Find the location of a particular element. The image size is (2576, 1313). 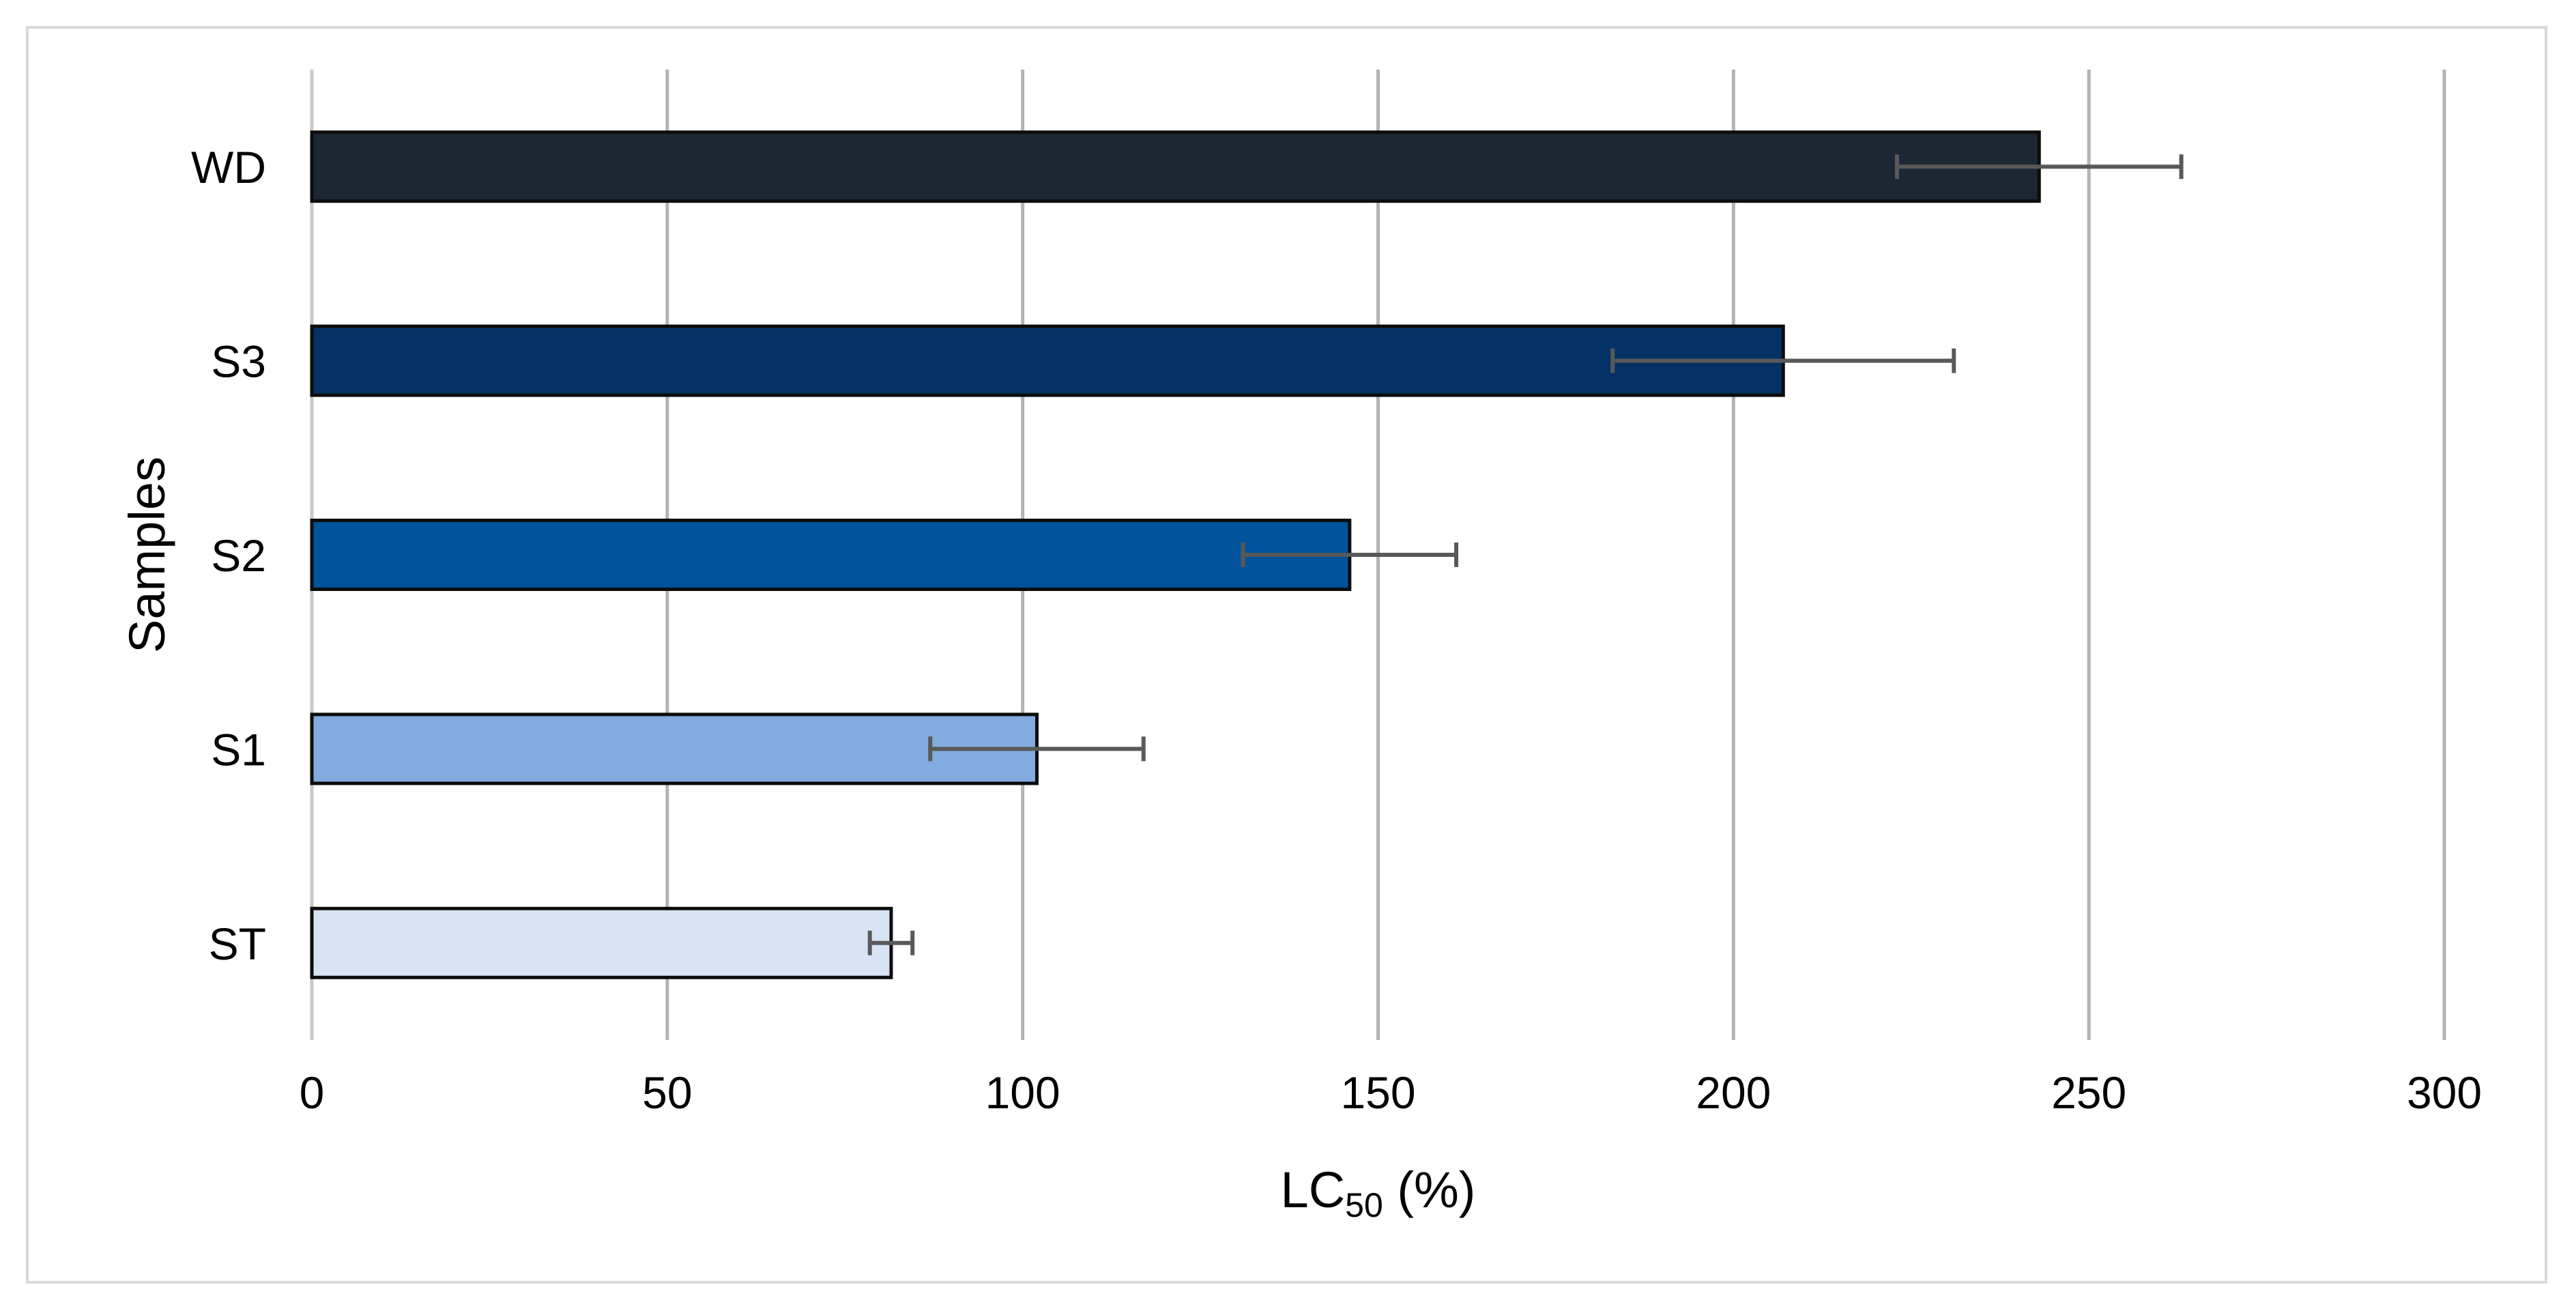

error-bar-st is located at coordinates (891, 943).